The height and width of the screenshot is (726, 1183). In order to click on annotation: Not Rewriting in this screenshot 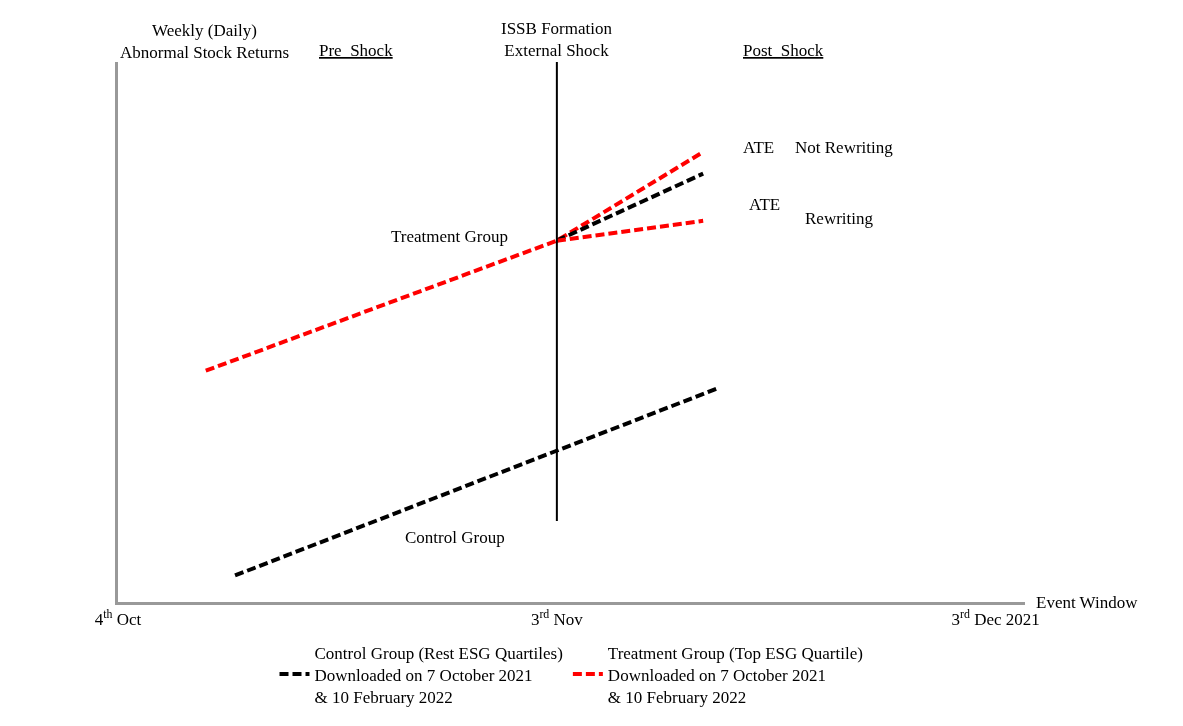, I will do `click(844, 147)`.